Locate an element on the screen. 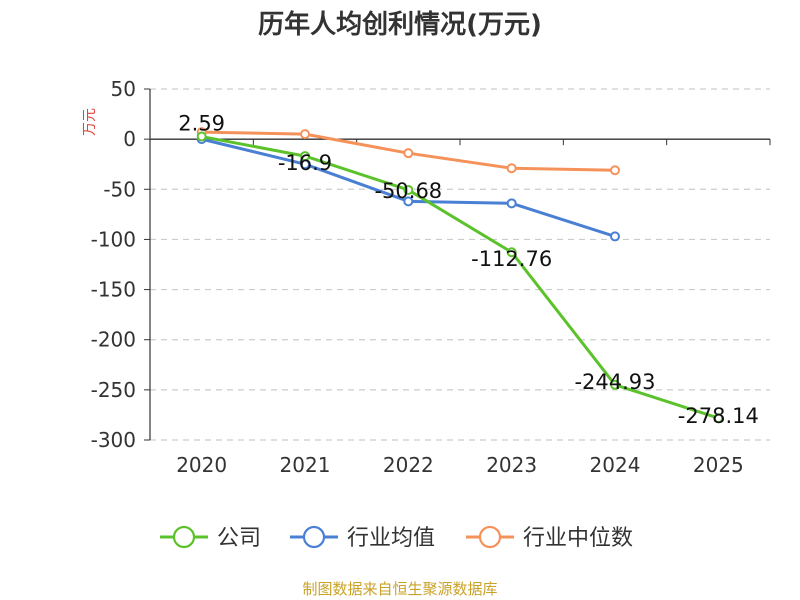 The width and height of the screenshot is (800, 600). x-tick-label: 2025 is located at coordinates (718, 465).